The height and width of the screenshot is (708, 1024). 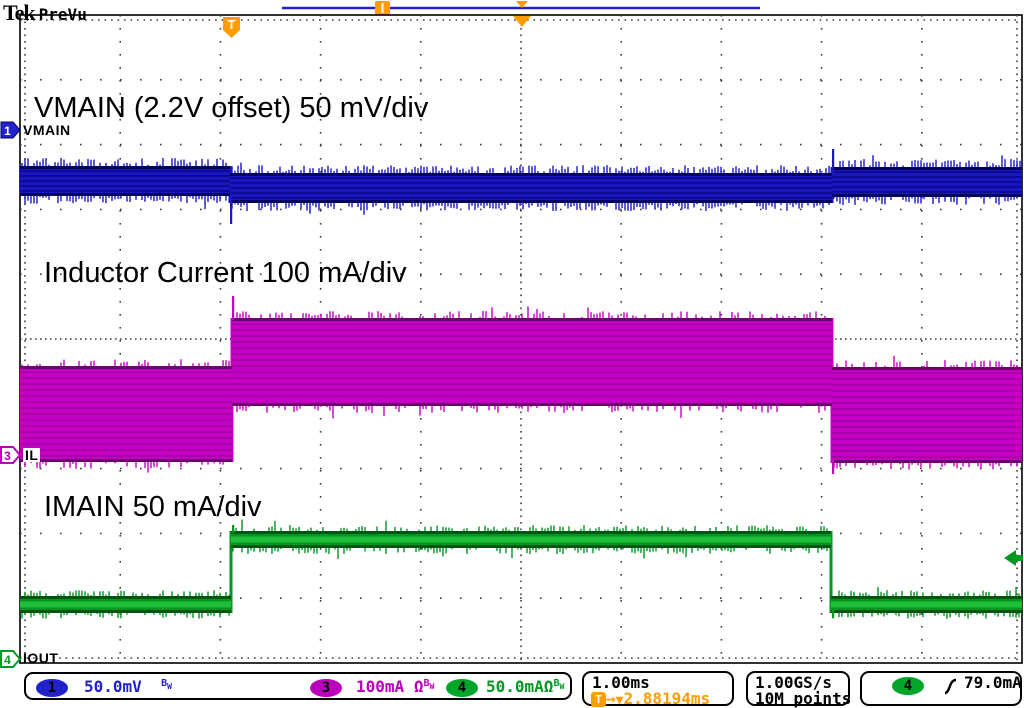 What do you see at coordinates (298, 686) in the screenshot?
I see `channel-scales-box: 1 50.0mV BW 3 100mA ΩBW 4 50.0mAΩBW` at bounding box center [298, 686].